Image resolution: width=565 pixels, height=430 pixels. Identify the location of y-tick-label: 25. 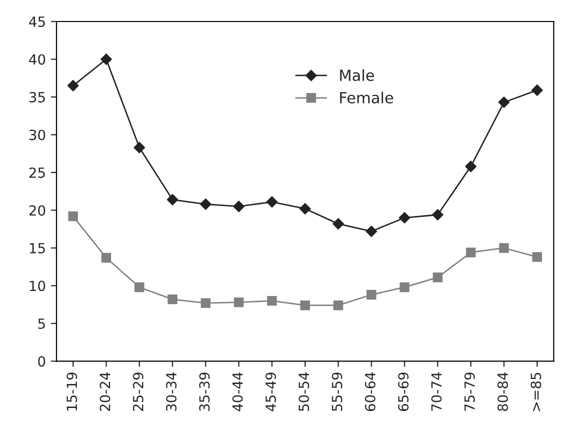
(37, 172).